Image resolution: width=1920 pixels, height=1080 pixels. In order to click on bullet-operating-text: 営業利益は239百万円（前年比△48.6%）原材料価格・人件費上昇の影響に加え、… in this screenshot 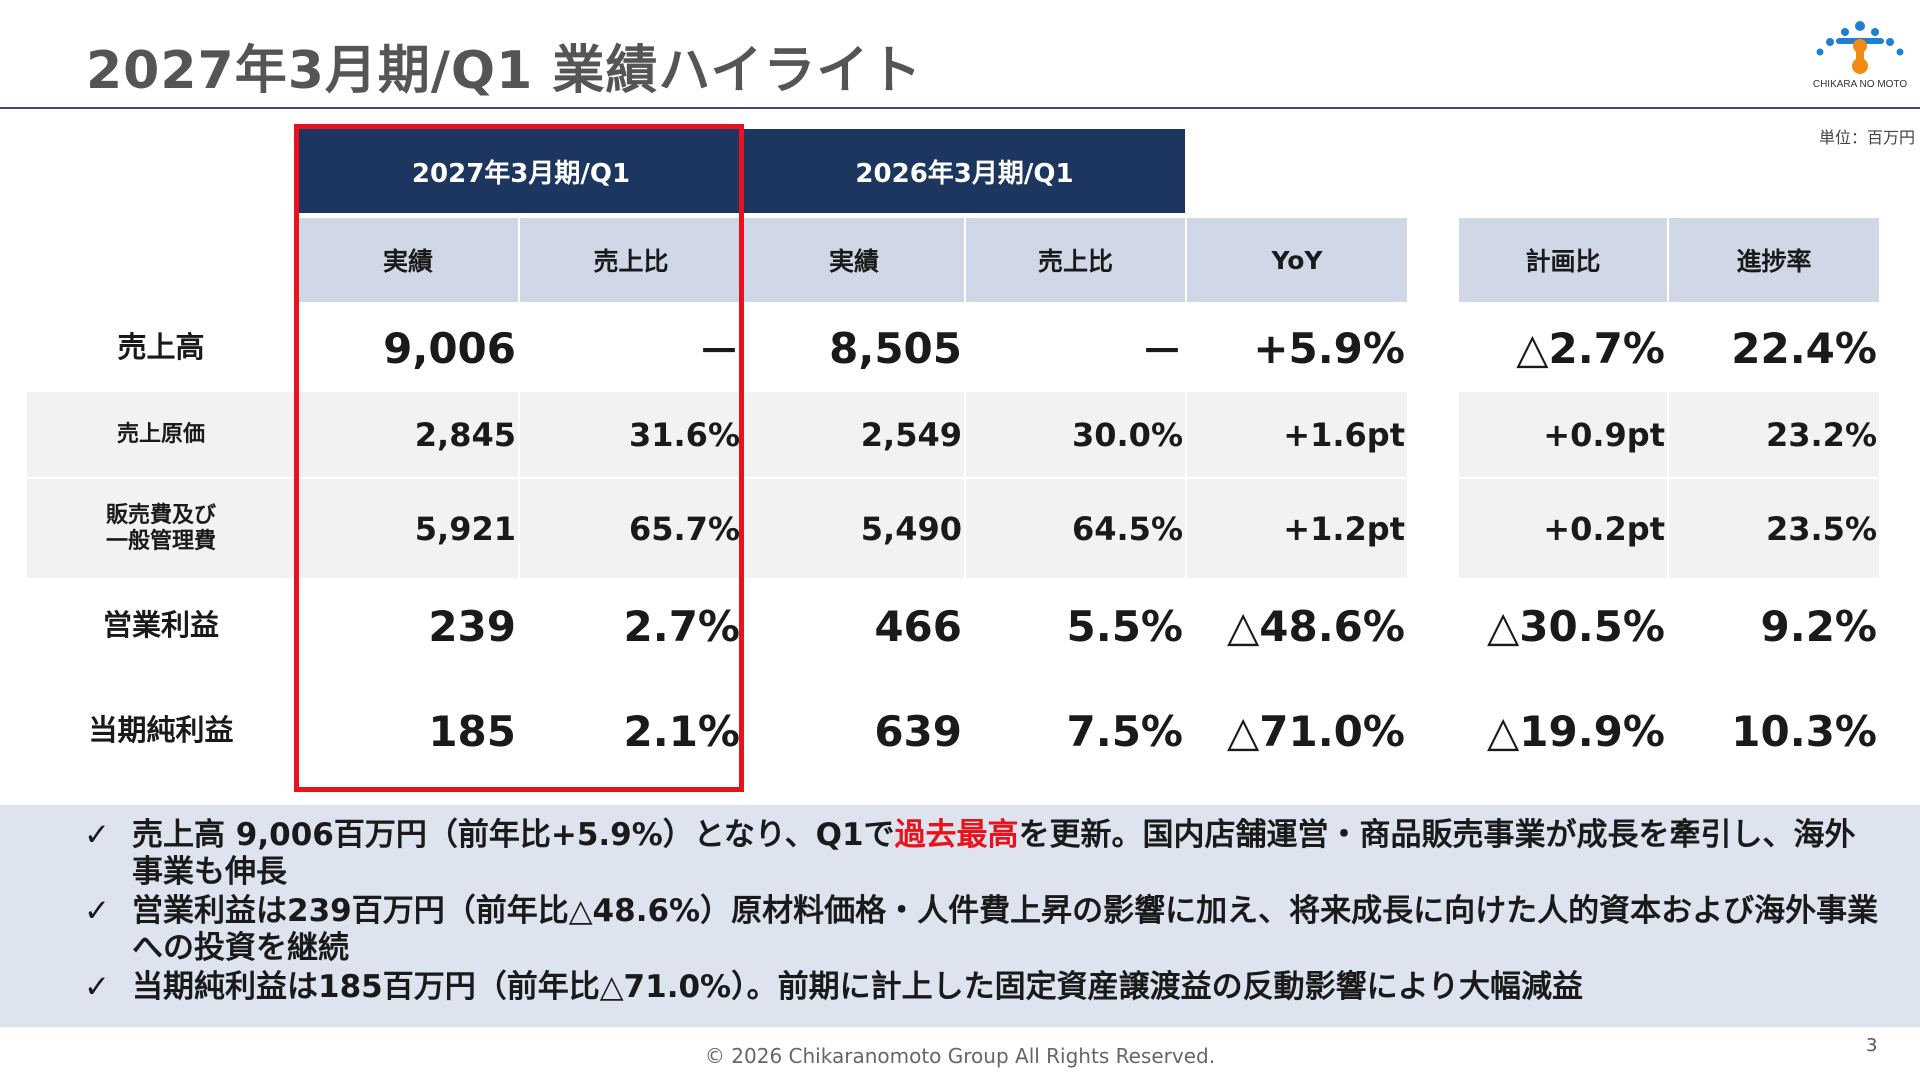, I will do `click(1005, 929)`.